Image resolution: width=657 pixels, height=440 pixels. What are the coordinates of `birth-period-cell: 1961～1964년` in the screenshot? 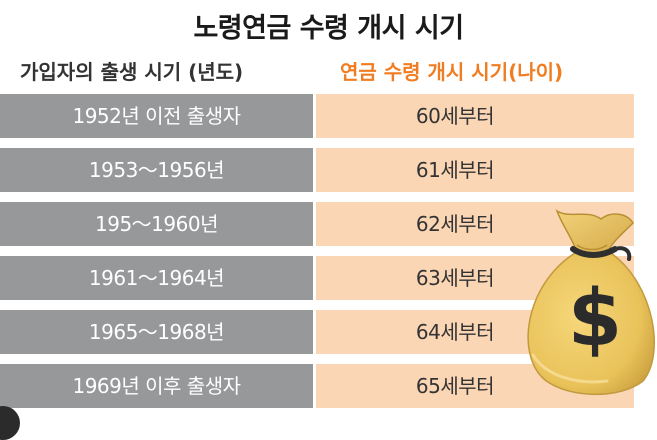 It's located at (156, 278).